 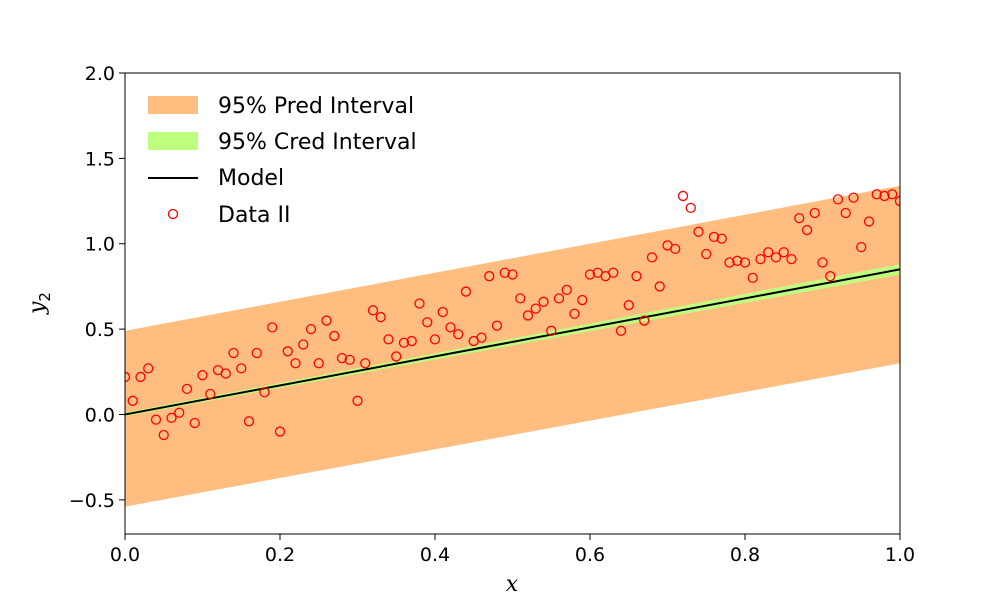 I want to click on x-tick-label: 0.0, so click(x=125, y=555).